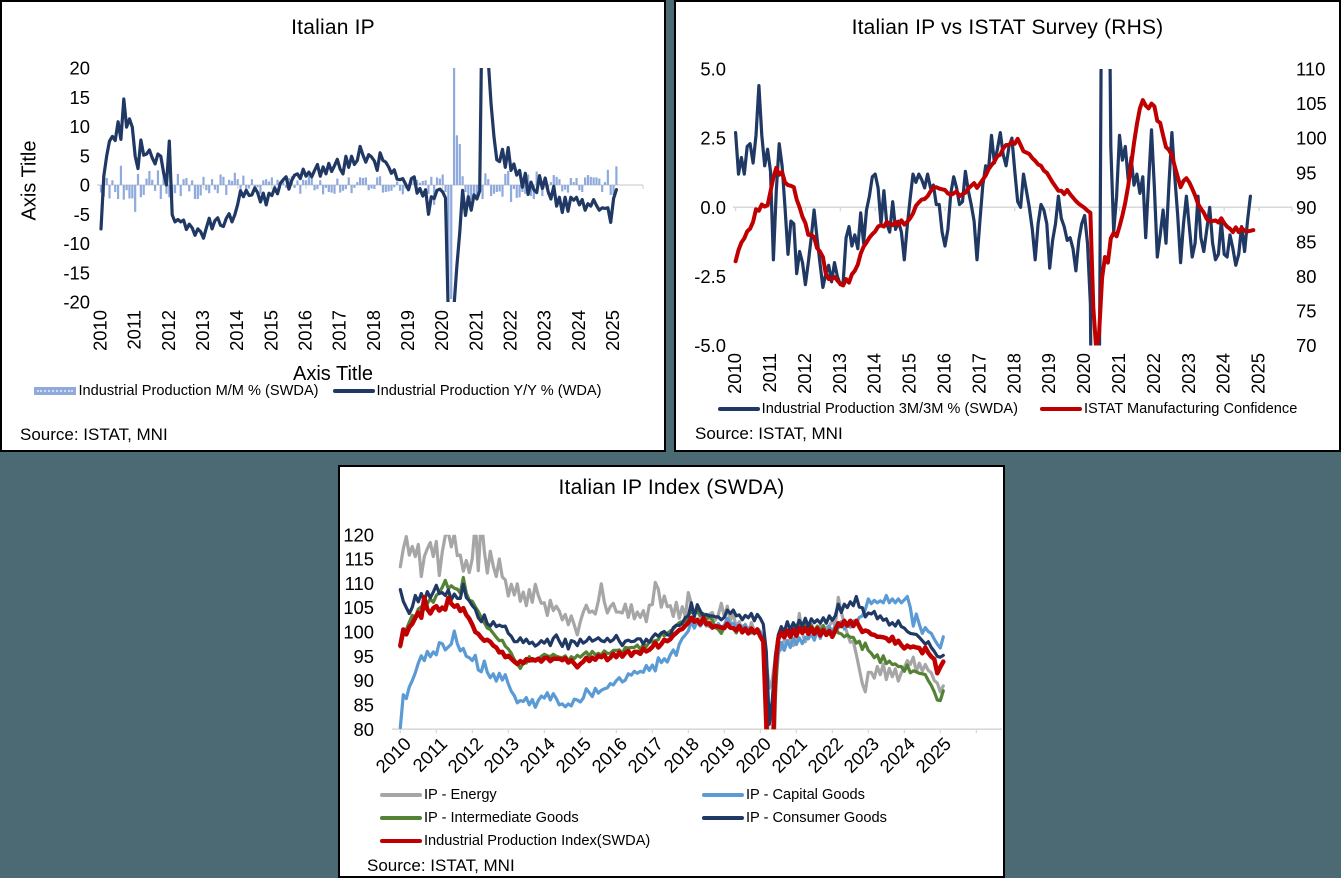 This screenshot has height=878, width=1341. What do you see at coordinates (825, 755) in the screenshot?
I see `svg-text: 2022` at bounding box center [825, 755].